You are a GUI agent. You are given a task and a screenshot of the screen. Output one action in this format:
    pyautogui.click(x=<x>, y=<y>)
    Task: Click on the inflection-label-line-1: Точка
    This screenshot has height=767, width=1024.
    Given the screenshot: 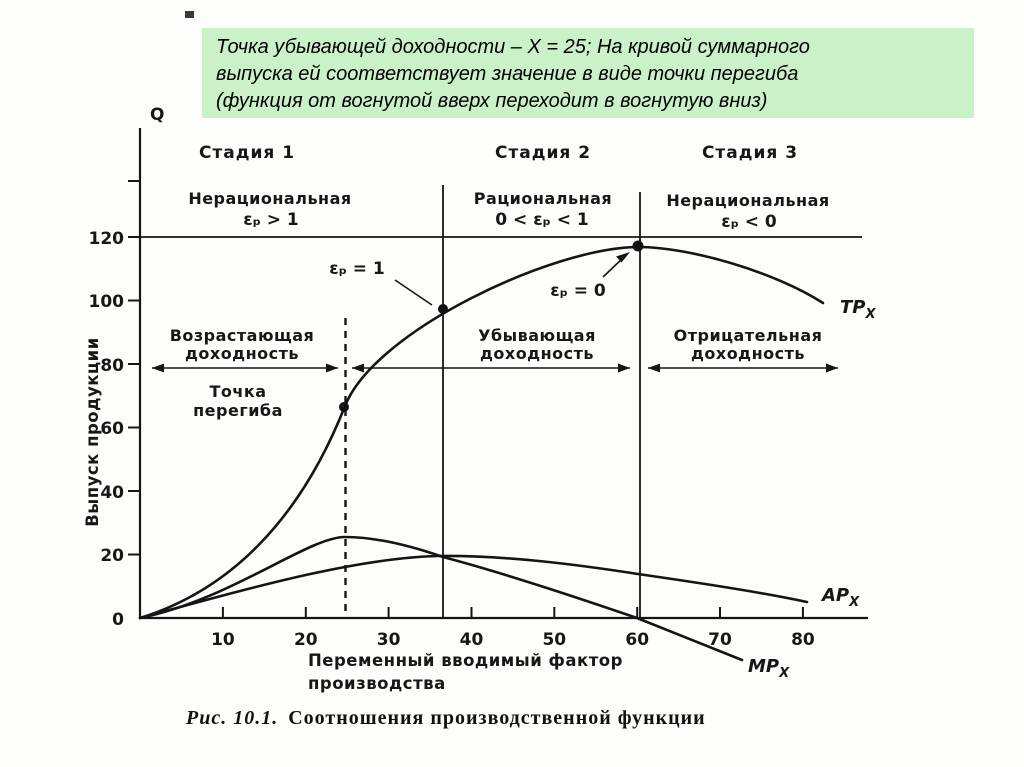 What is the action you would take?
    pyautogui.click(x=237, y=391)
    